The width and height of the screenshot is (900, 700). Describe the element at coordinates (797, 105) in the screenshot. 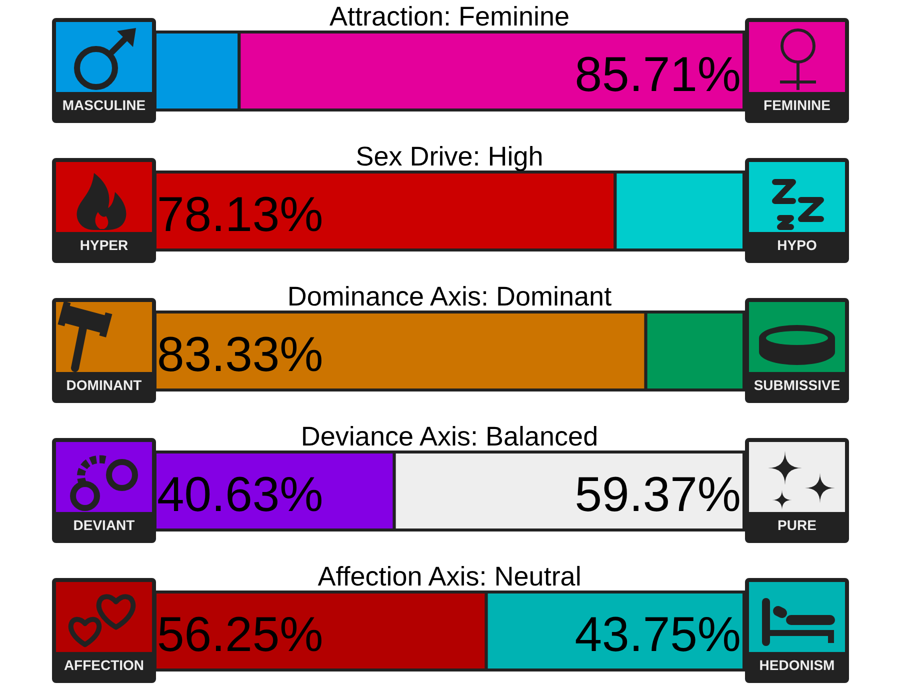

I see `legend-label: FEMININE` at that location.